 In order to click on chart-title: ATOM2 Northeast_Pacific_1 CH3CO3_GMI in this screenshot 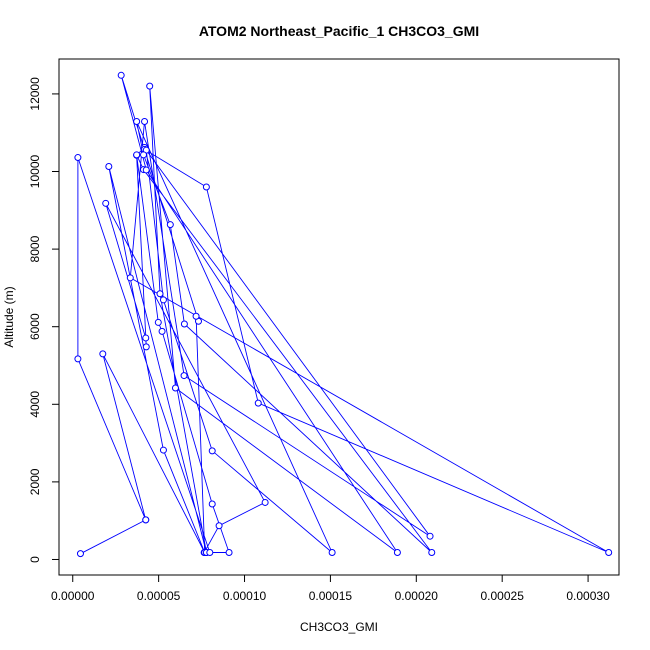, I will do `click(339, 31)`.